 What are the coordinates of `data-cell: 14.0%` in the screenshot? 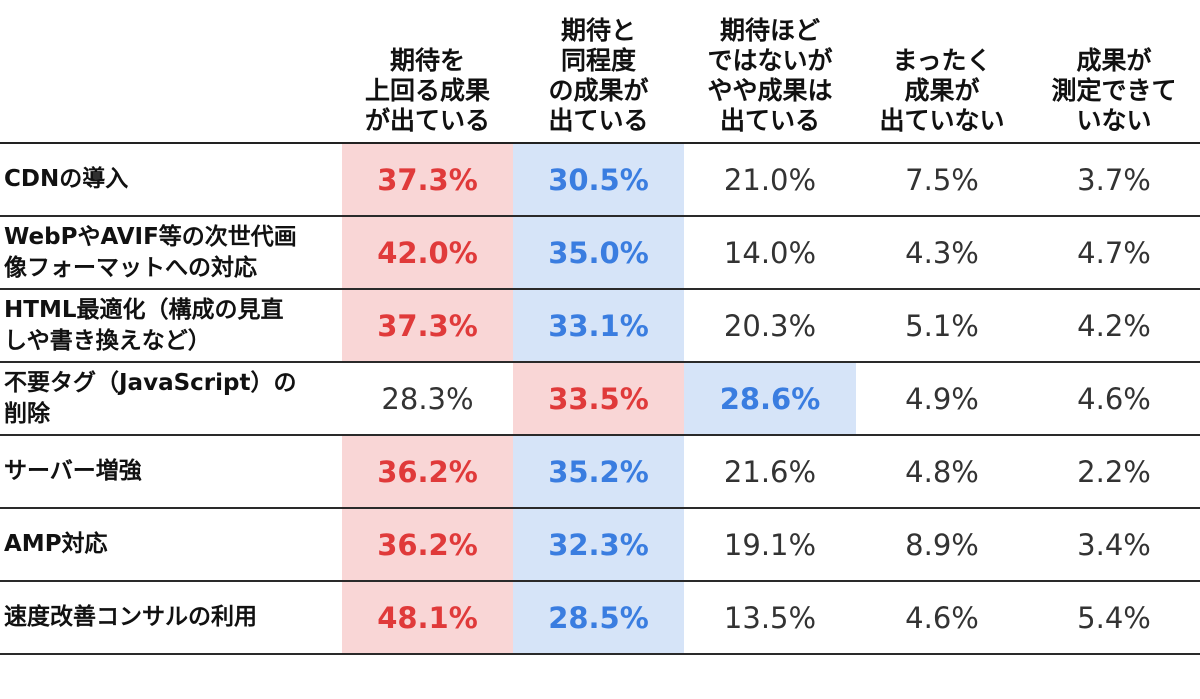 It's located at (770, 253).